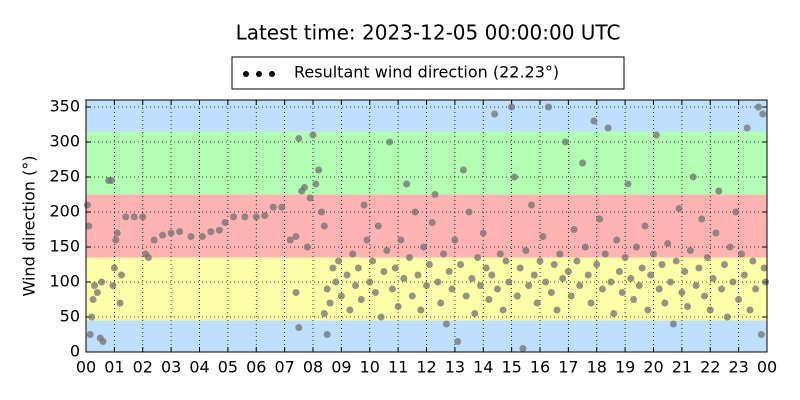  I want to click on x-tick-label: 21, so click(682, 367).